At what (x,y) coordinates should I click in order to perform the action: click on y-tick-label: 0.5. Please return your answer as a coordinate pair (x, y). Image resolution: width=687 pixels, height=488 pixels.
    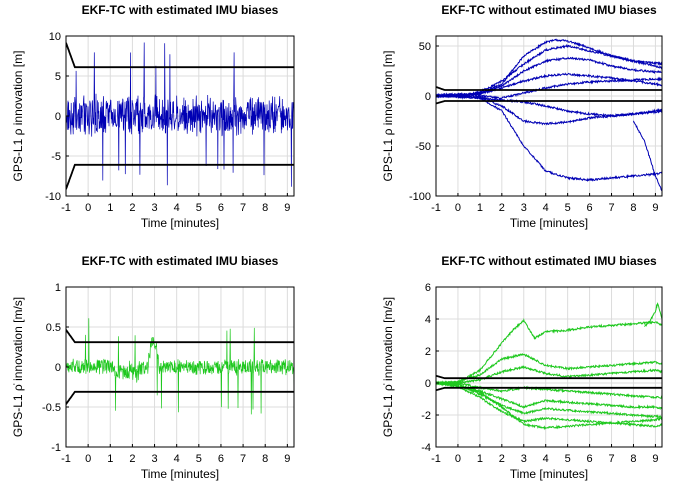
    Looking at the image, I should click on (53, 328).